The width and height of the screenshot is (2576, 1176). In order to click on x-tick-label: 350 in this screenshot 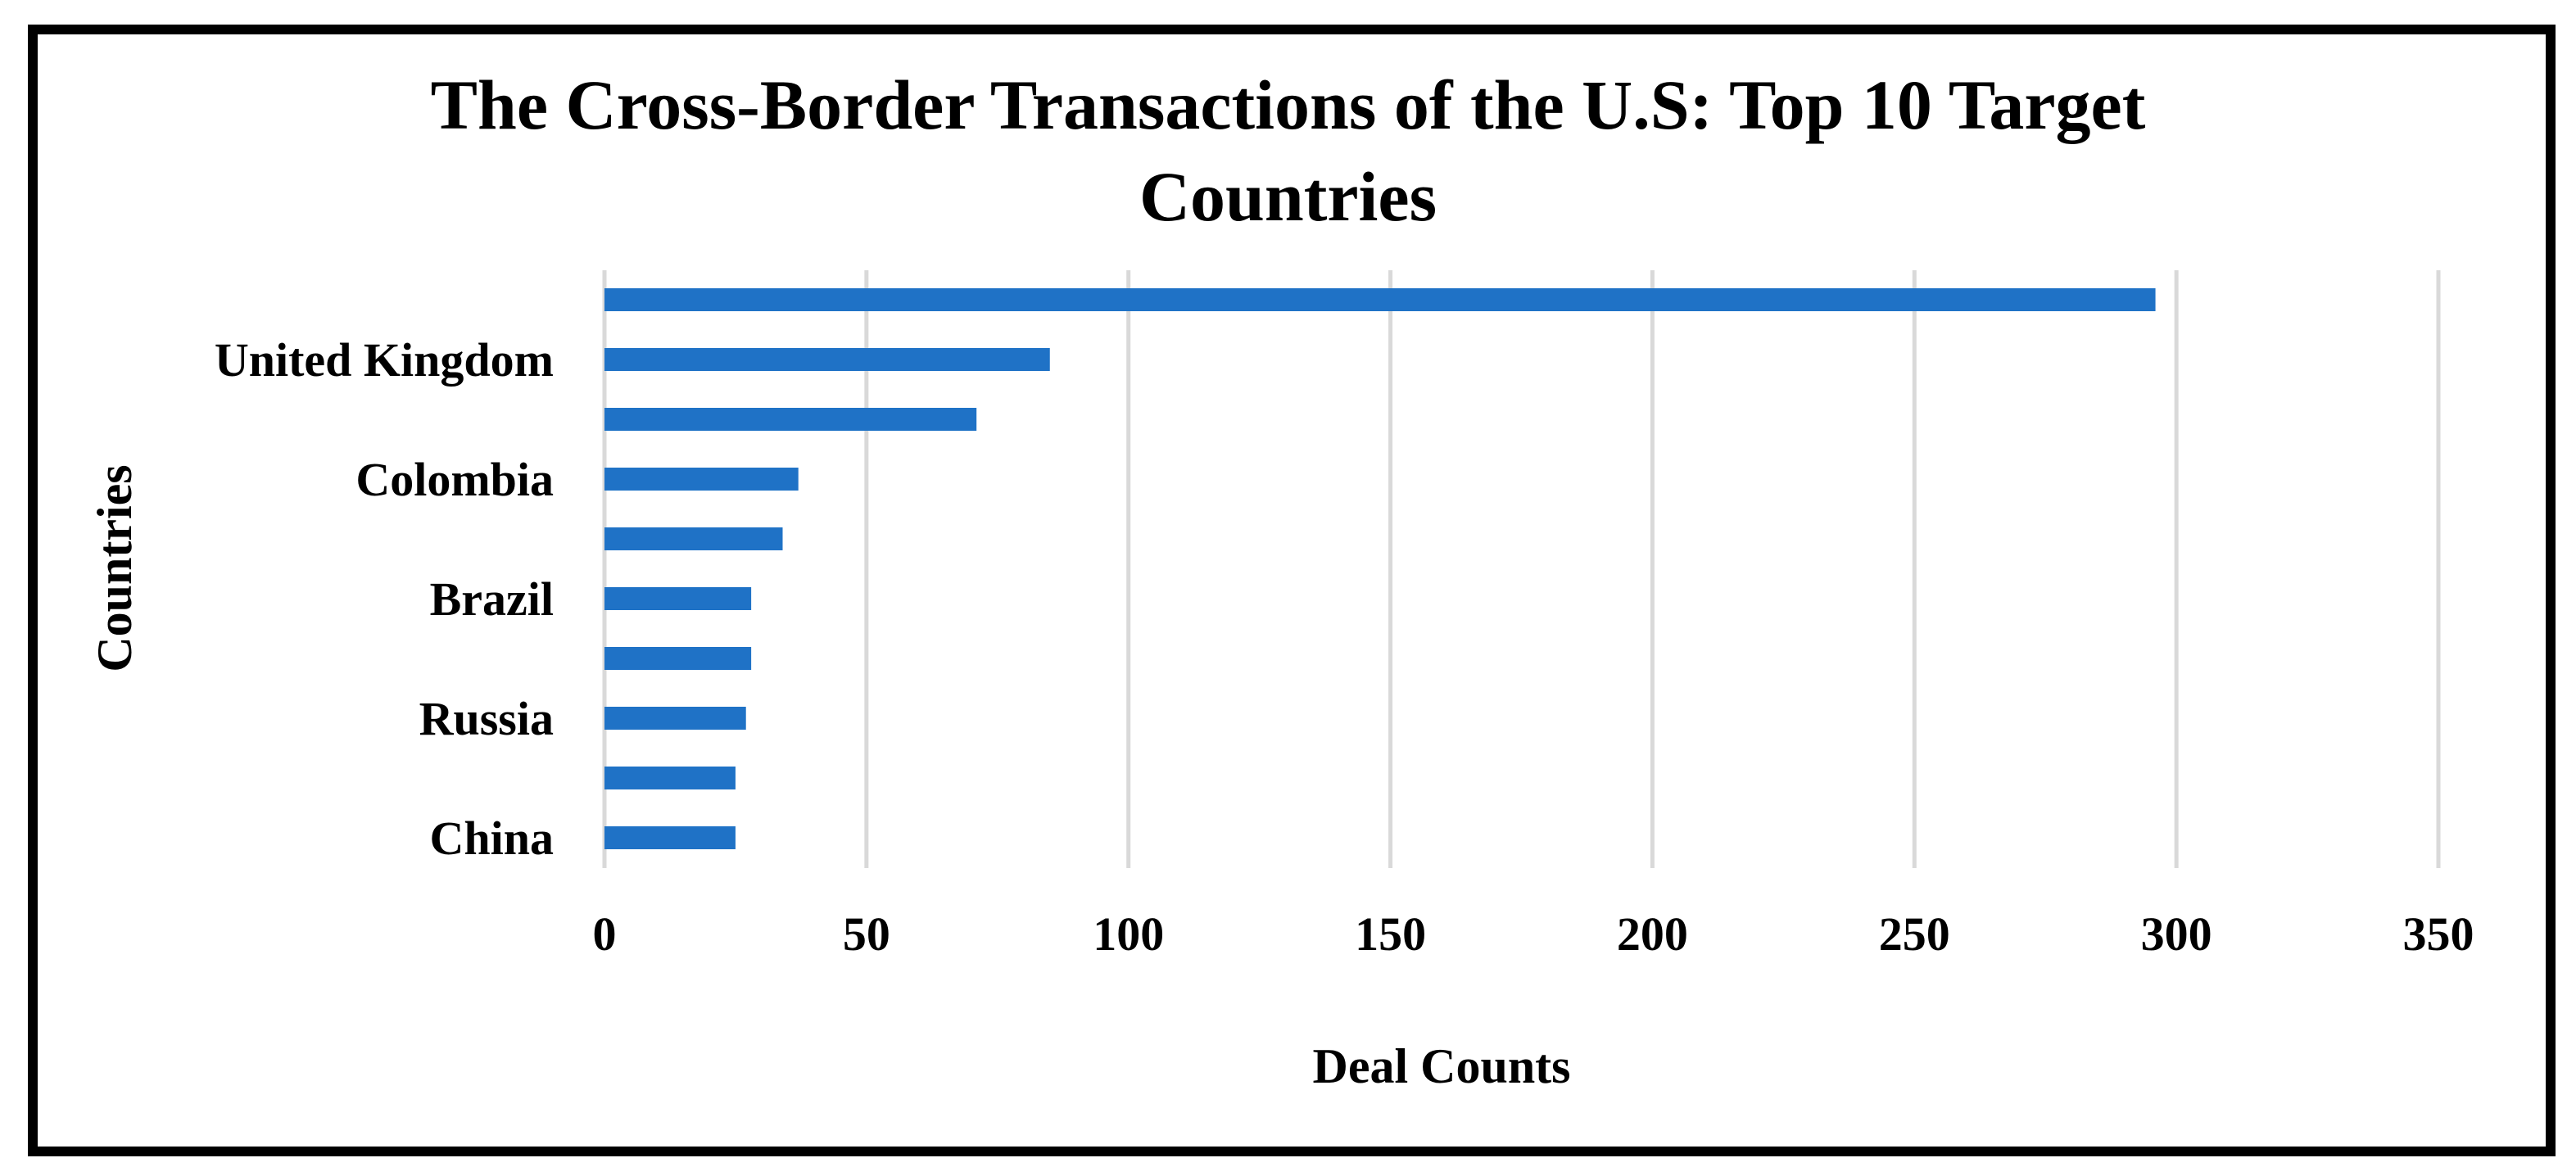, I will do `click(2438, 934)`.